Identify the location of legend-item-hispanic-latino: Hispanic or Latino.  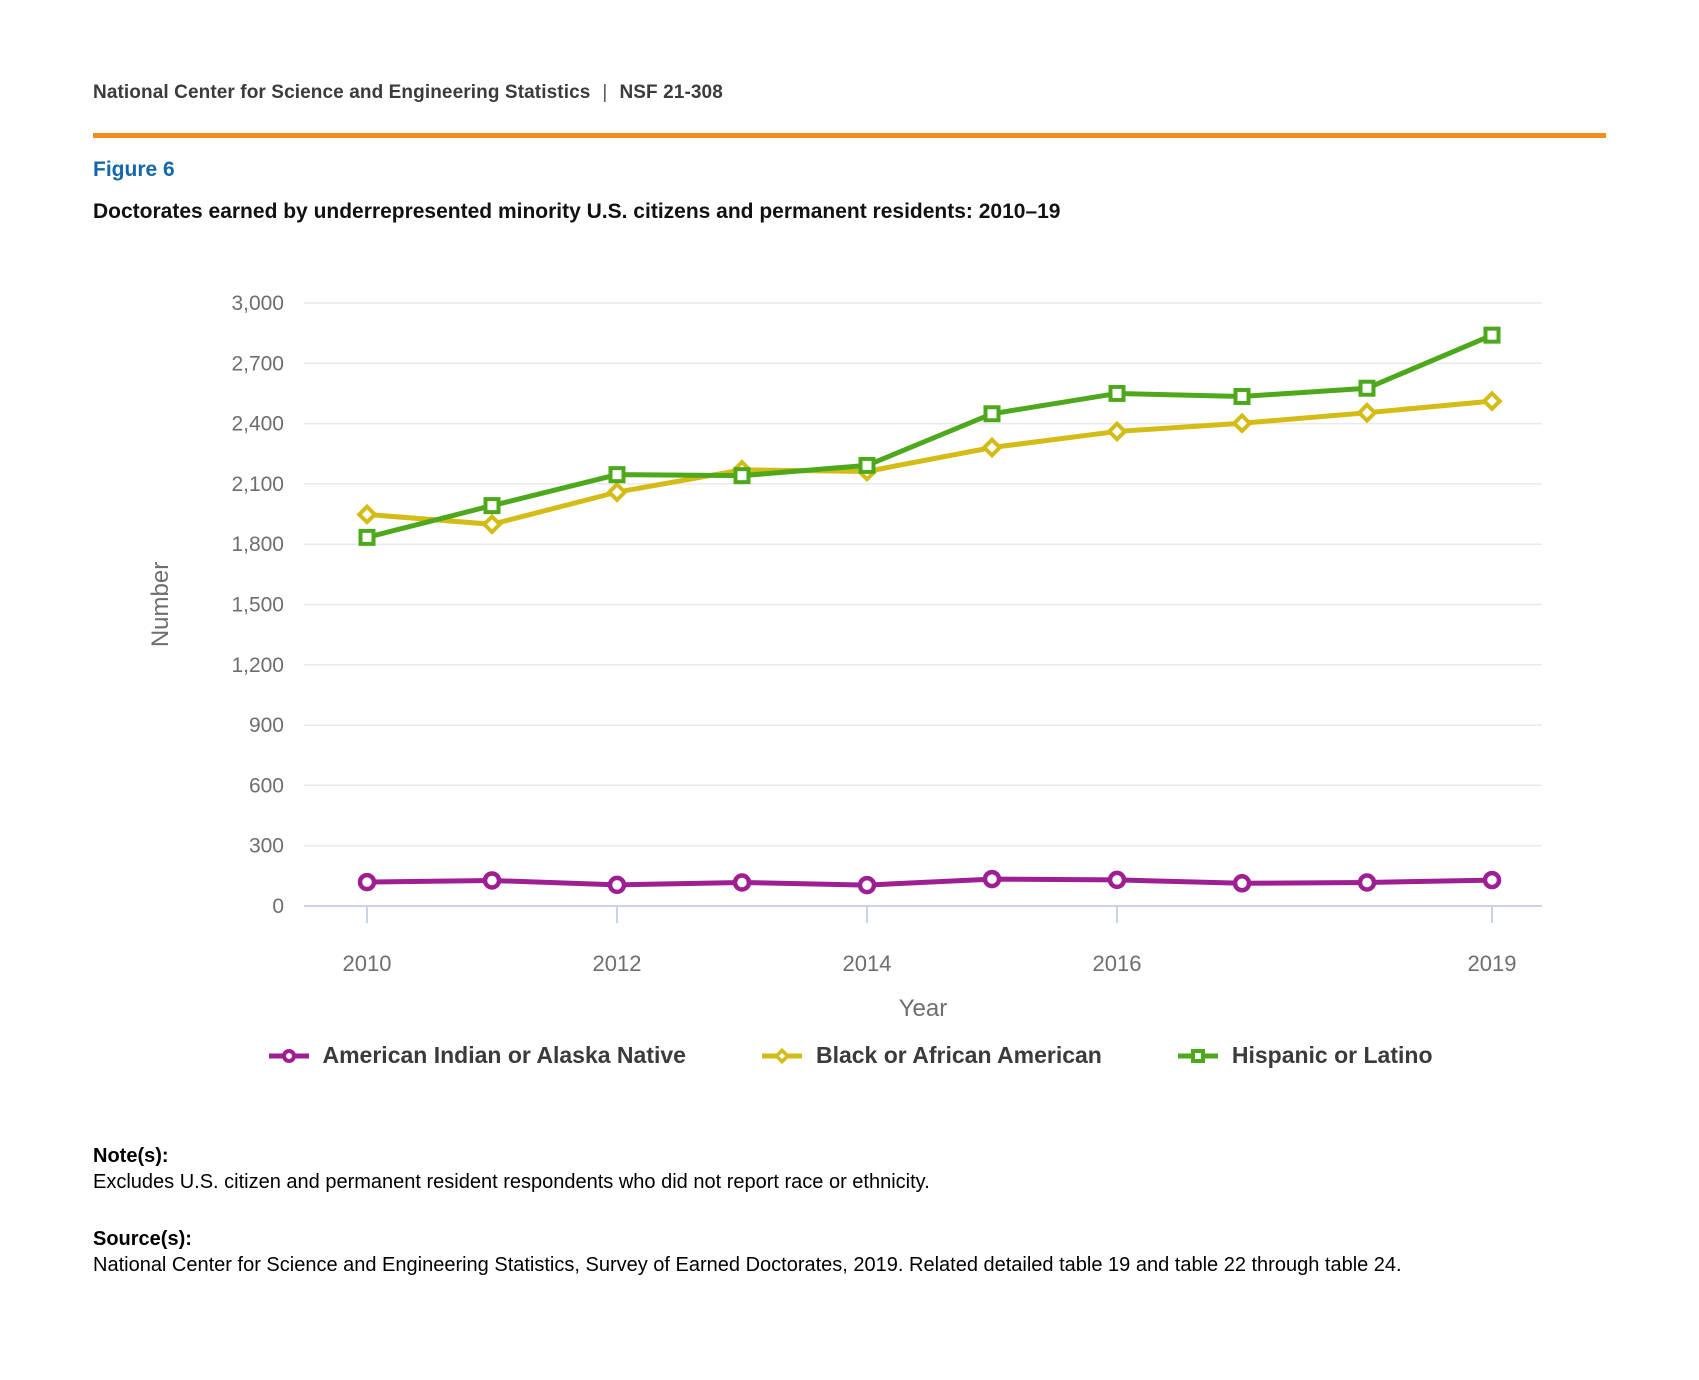
(1304, 1055).